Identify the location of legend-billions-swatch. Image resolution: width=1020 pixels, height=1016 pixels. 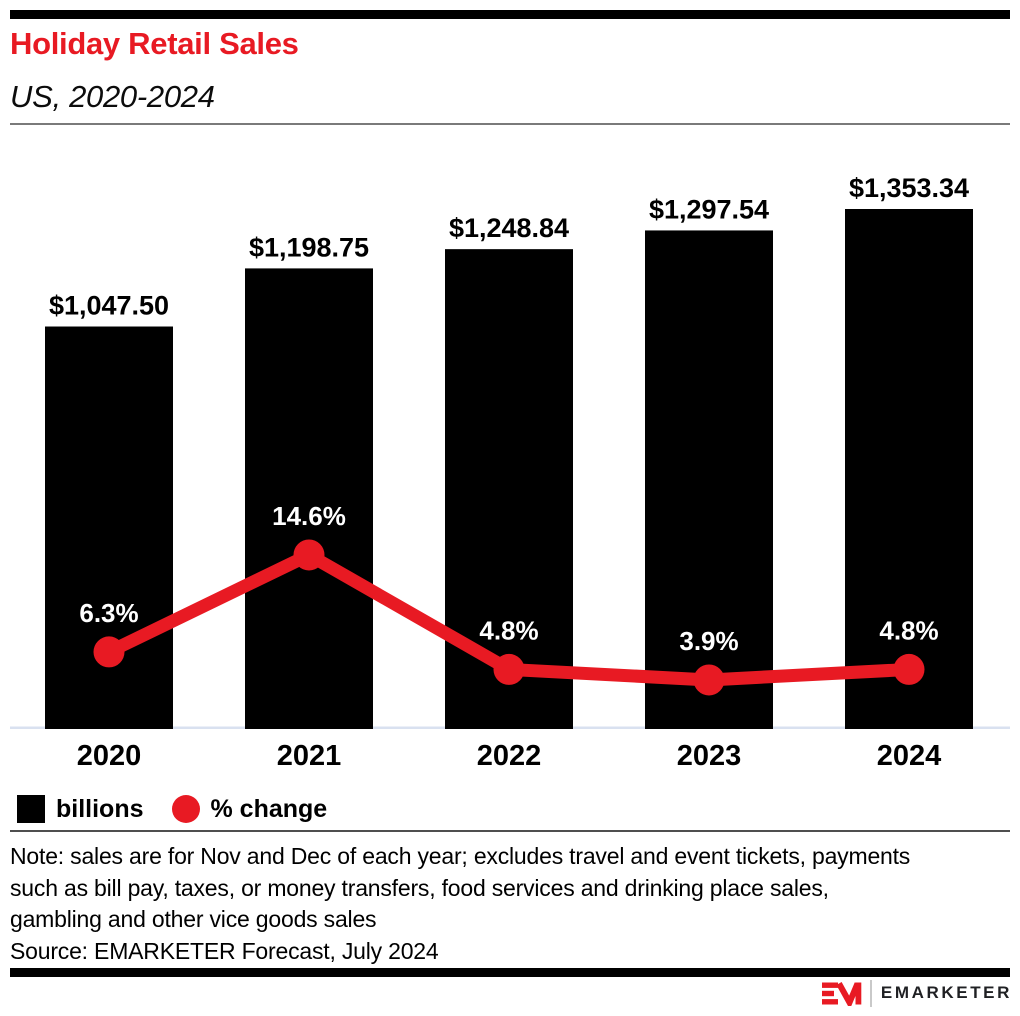
(31, 809).